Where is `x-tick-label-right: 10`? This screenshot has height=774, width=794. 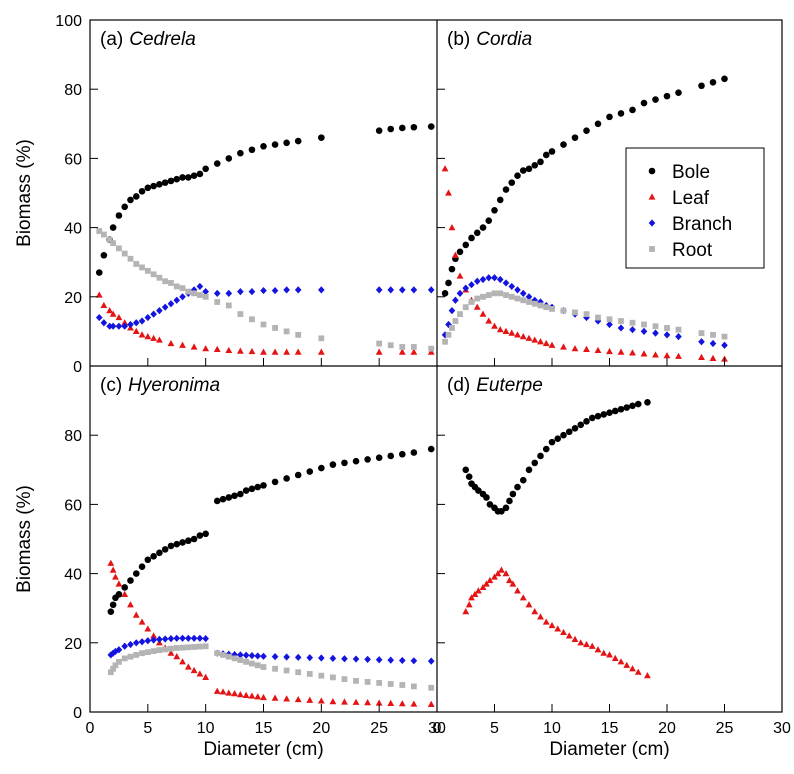
x-tick-label-right: 10 is located at coordinates (552, 728).